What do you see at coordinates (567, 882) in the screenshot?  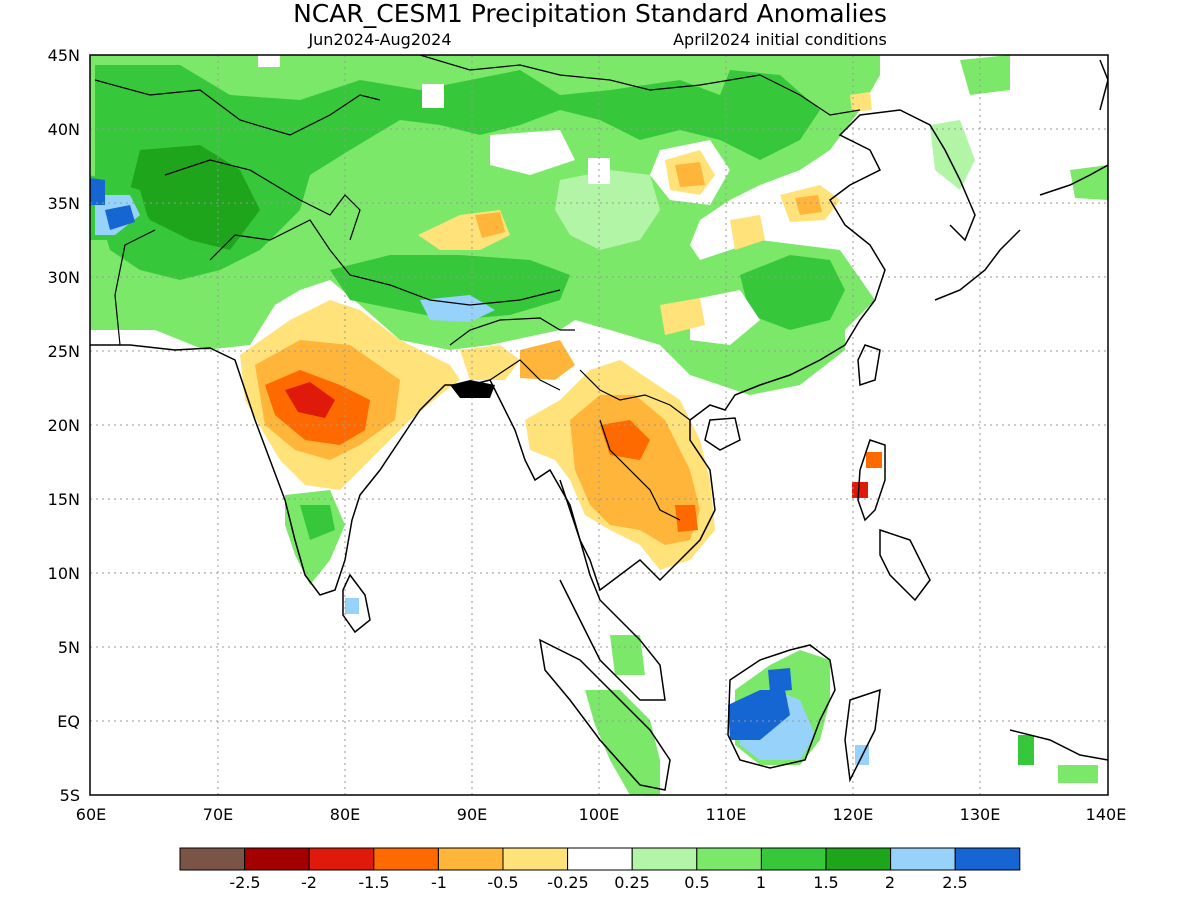 I see `colorbar-label: -0.25` at bounding box center [567, 882].